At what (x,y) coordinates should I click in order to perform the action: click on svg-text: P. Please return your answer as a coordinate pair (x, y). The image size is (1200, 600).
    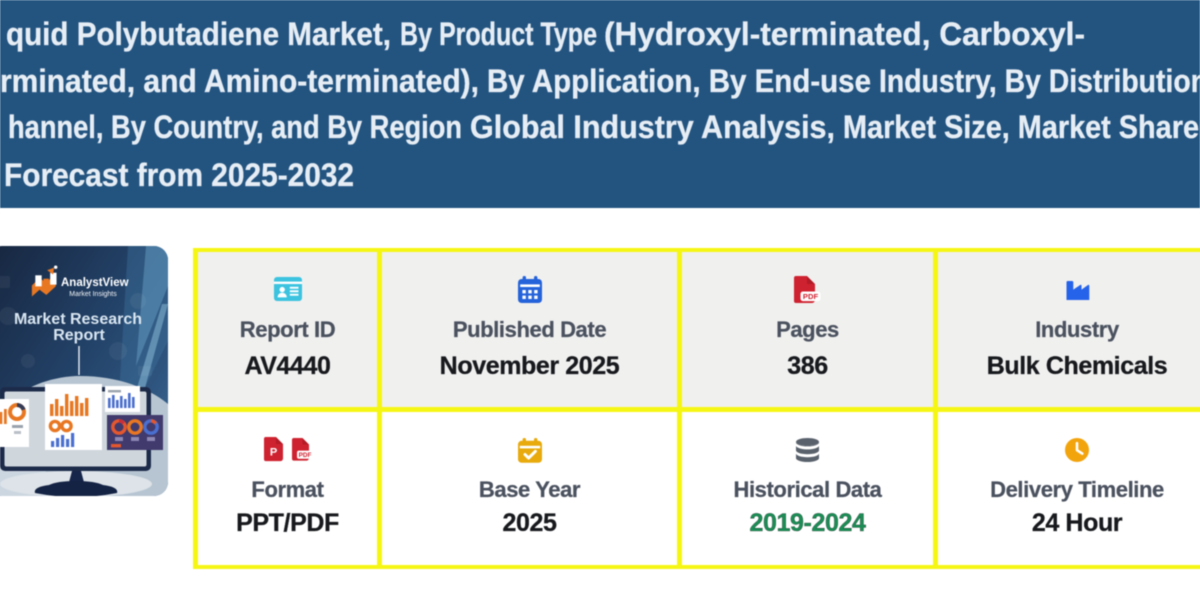
    Looking at the image, I should click on (272, 453).